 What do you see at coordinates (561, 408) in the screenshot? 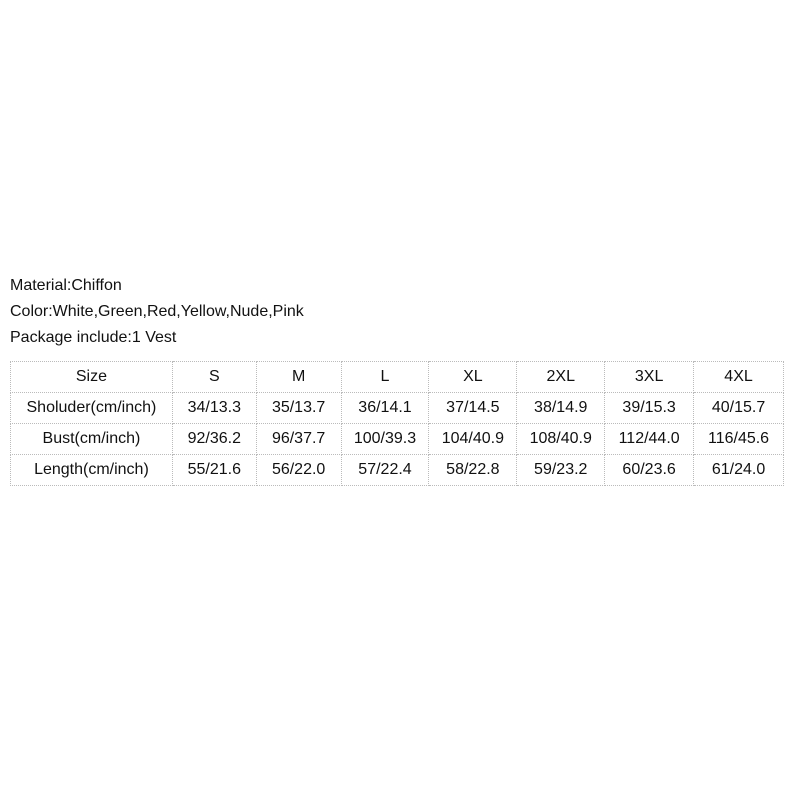
I see `table-cell: 38/14.9` at bounding box center [561, 408].